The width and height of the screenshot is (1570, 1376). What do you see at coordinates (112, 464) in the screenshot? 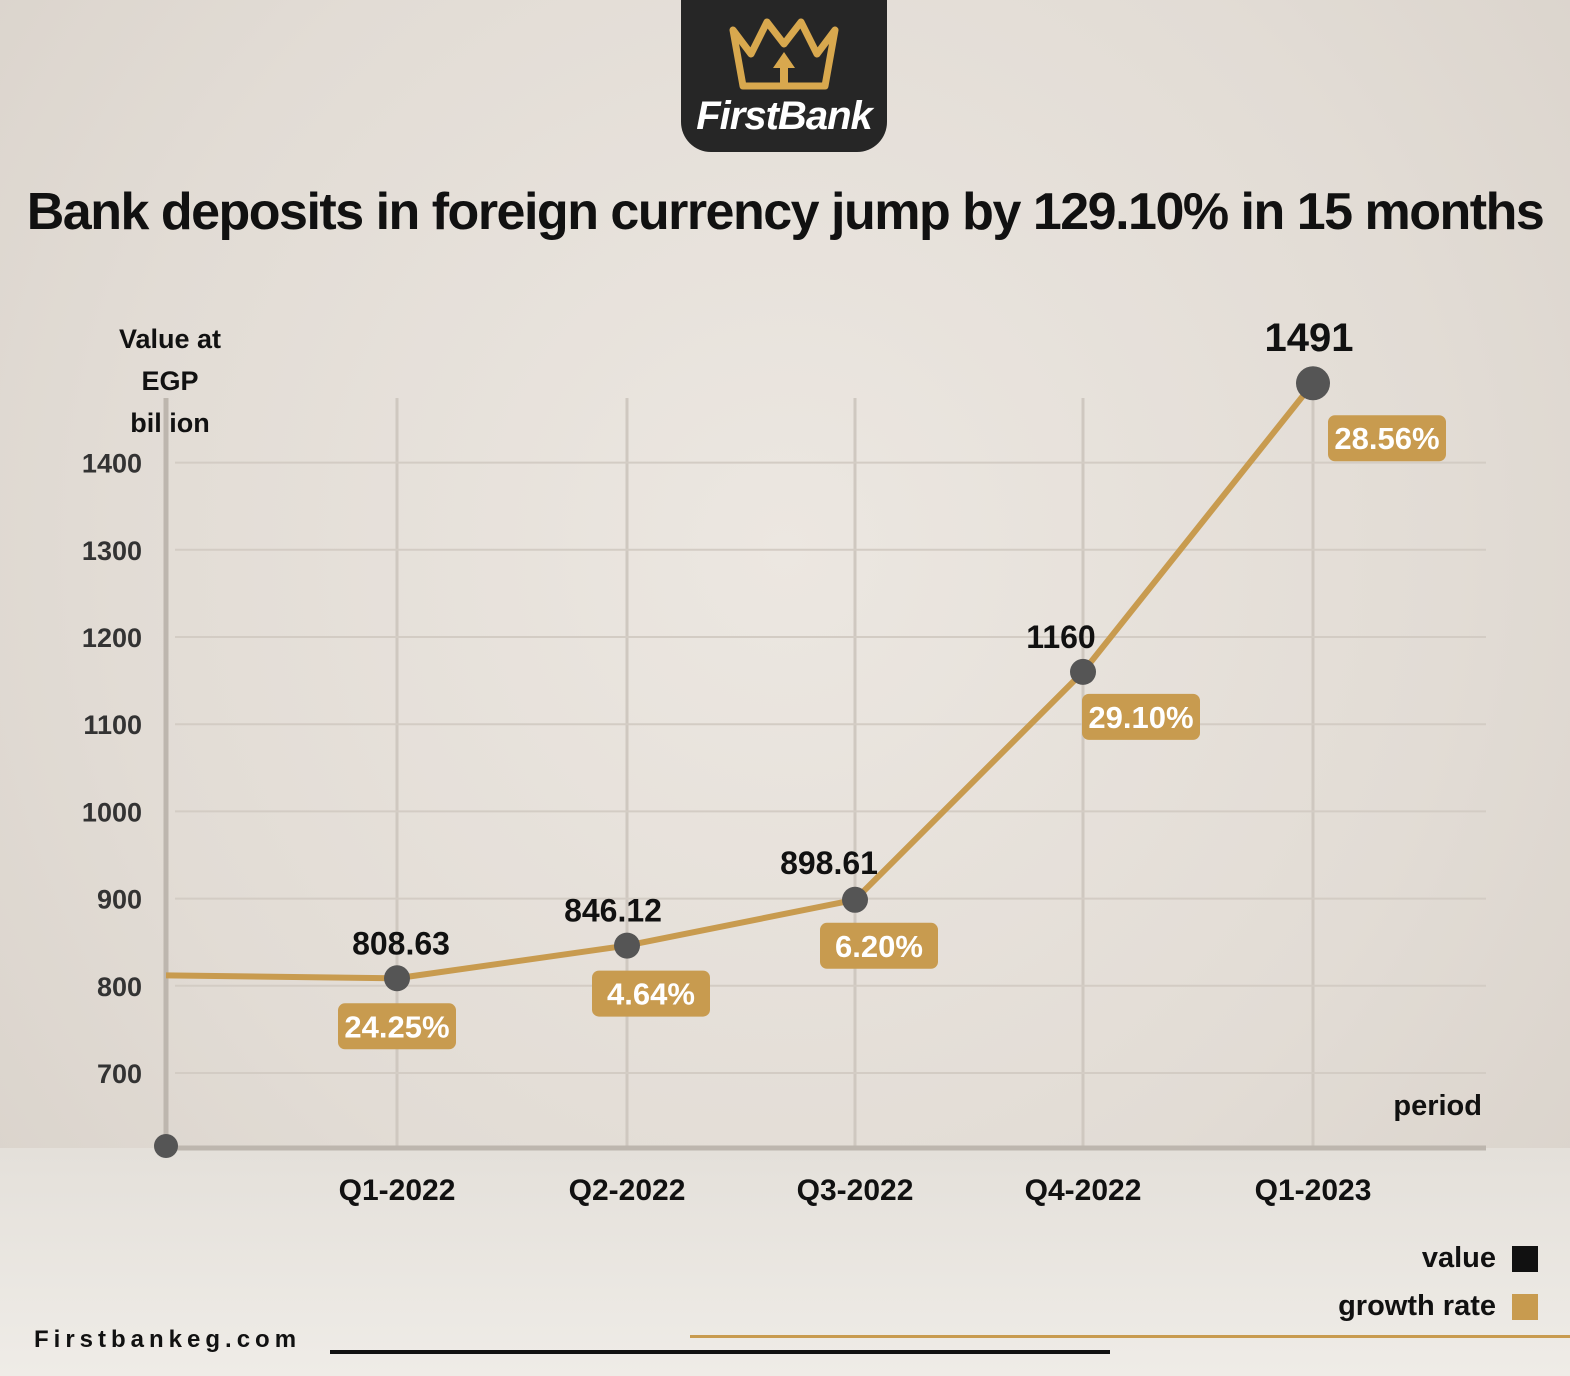
I see `y-tick-label: 1400` at bounding box center [112, 464].